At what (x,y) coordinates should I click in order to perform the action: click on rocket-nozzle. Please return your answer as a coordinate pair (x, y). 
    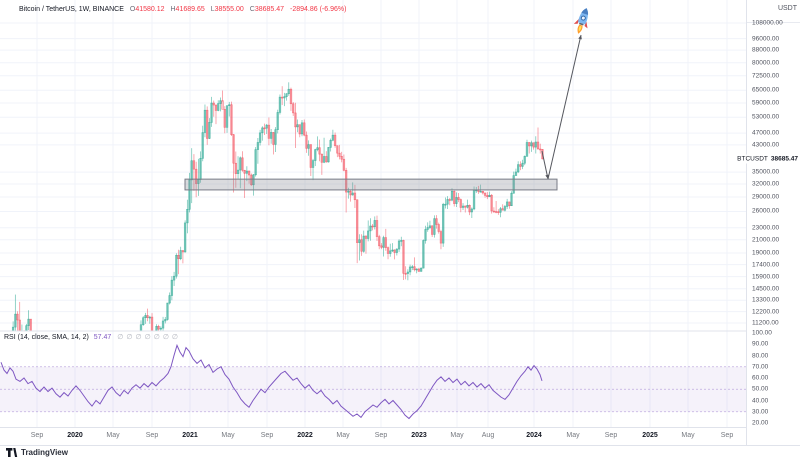
    Looking at the image, I should click on (581, 24).